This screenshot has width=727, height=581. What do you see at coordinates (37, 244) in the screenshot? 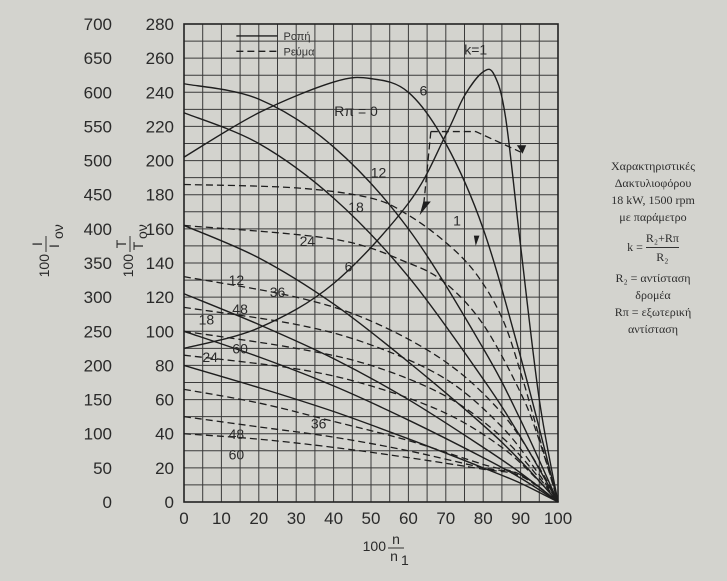
I see `axis-label-numerator: I` at bounding box center [37, 244].